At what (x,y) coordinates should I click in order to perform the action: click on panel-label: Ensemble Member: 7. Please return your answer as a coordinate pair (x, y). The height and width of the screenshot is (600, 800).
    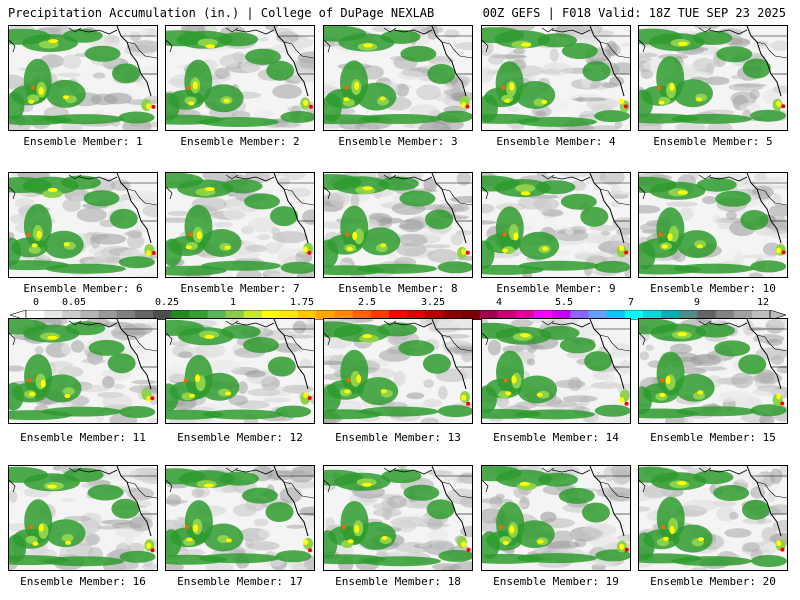
    Looking at the image, I should click on (240, 288).